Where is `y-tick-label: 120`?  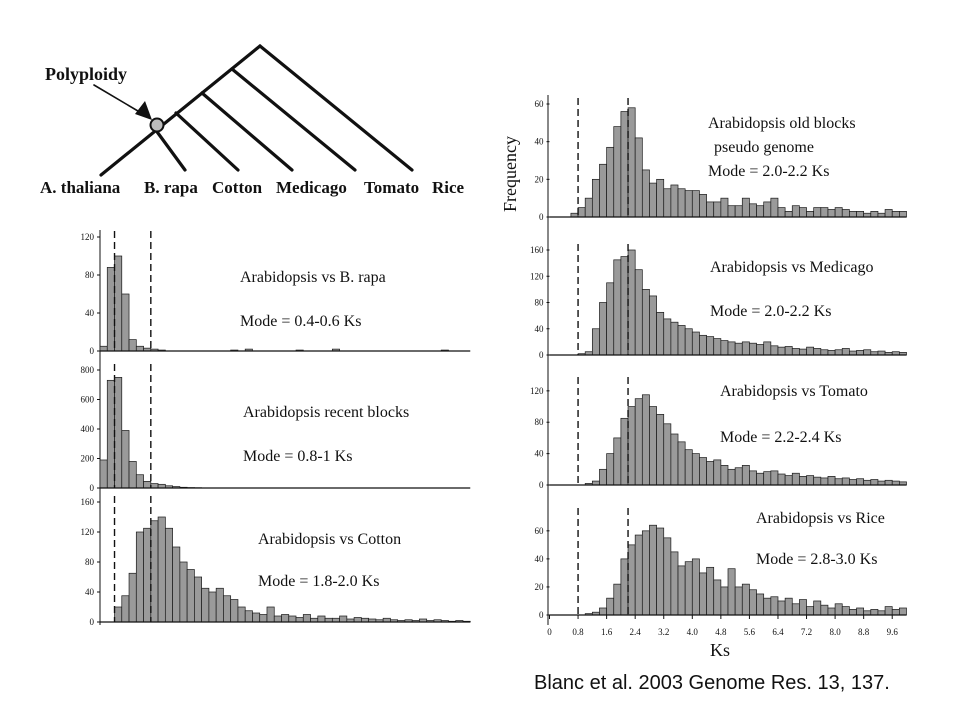 y-tick-label: 120 is located at coordinates (537, 276).